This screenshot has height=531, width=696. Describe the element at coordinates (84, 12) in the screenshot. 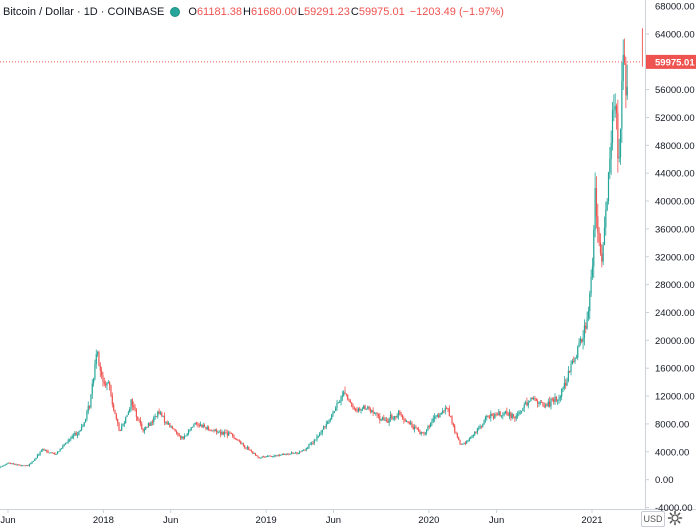

I see `symbol-title: Bitcoin / Dollar · 1D · COINBASE` at that location.